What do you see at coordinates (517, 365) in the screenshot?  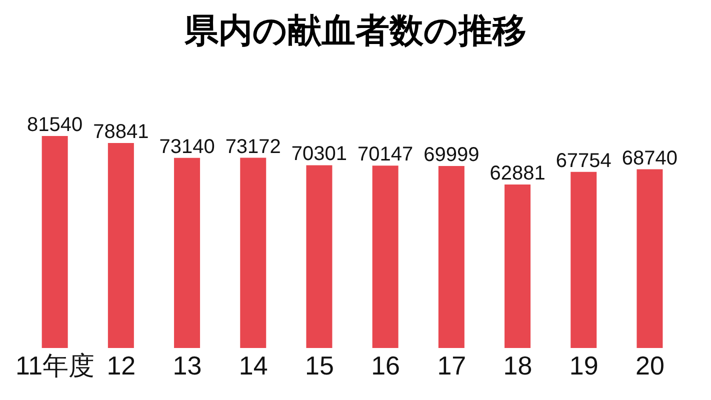 I see `x-tick-label: 18` at bounding box center [517, 365].